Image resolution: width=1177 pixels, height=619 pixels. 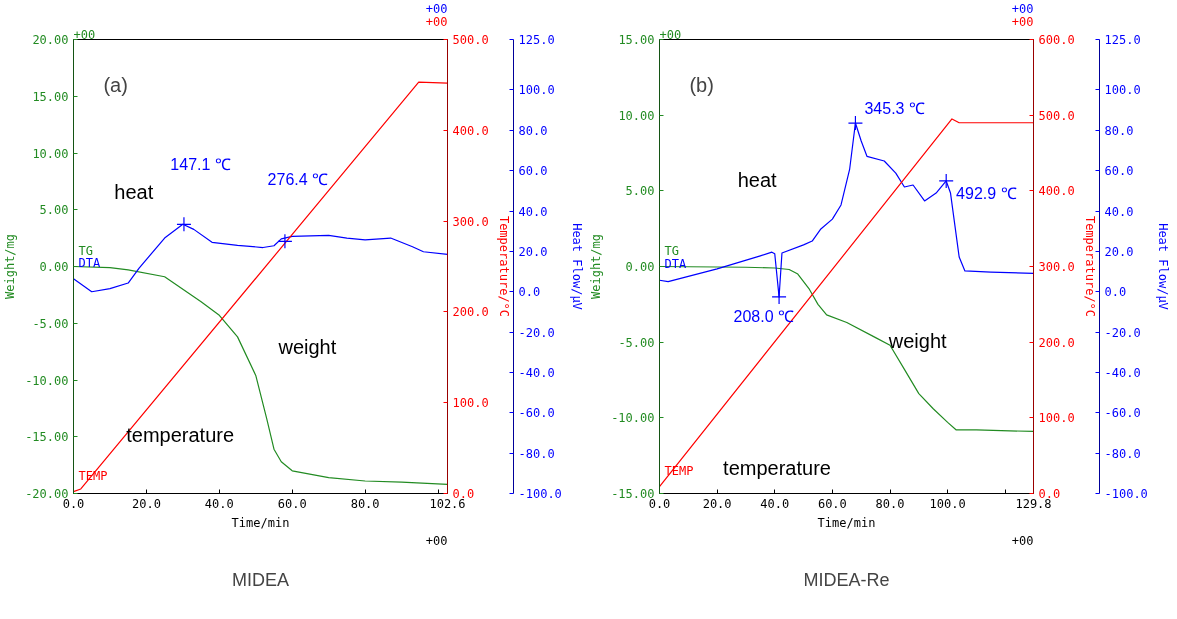 I want to click on annotation: 208.0 ℃, so click(x=764, y=317).